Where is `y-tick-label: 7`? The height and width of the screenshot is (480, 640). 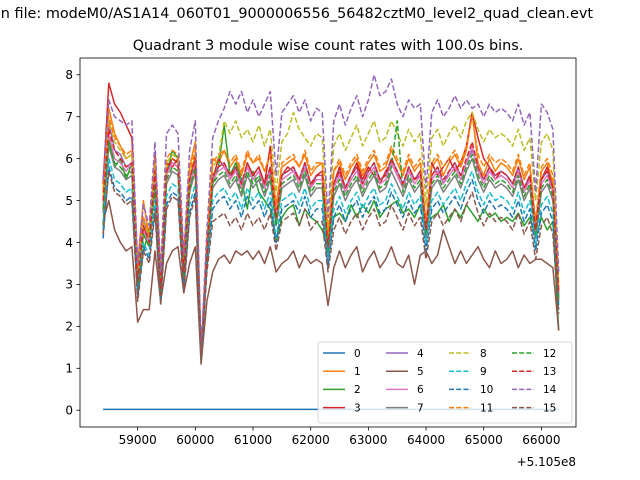
y-tick-label: 7 is located at coordinates (69, 117).